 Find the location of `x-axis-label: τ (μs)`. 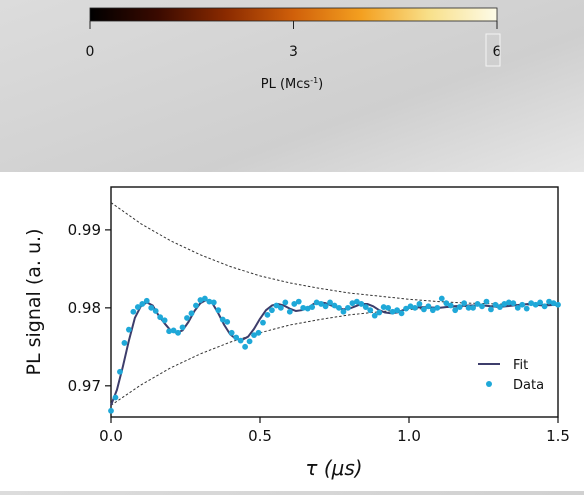

x-axis-label: τ (μs) is located at coordinates (333, 468).